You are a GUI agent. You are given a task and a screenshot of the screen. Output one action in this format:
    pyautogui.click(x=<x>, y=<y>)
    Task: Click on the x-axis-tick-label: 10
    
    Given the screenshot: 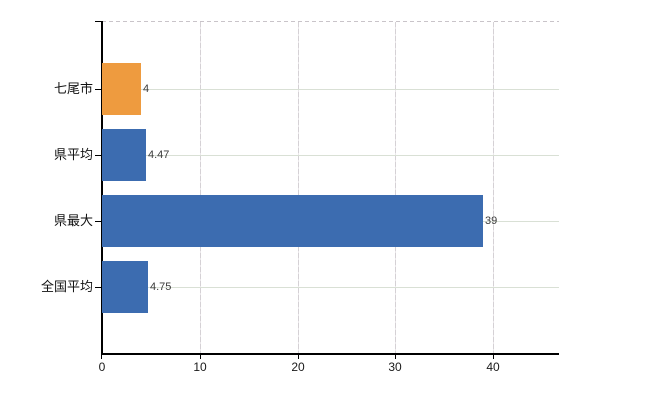 What is the action you would take?
    pyautogui.click(x=200, y=367)
    